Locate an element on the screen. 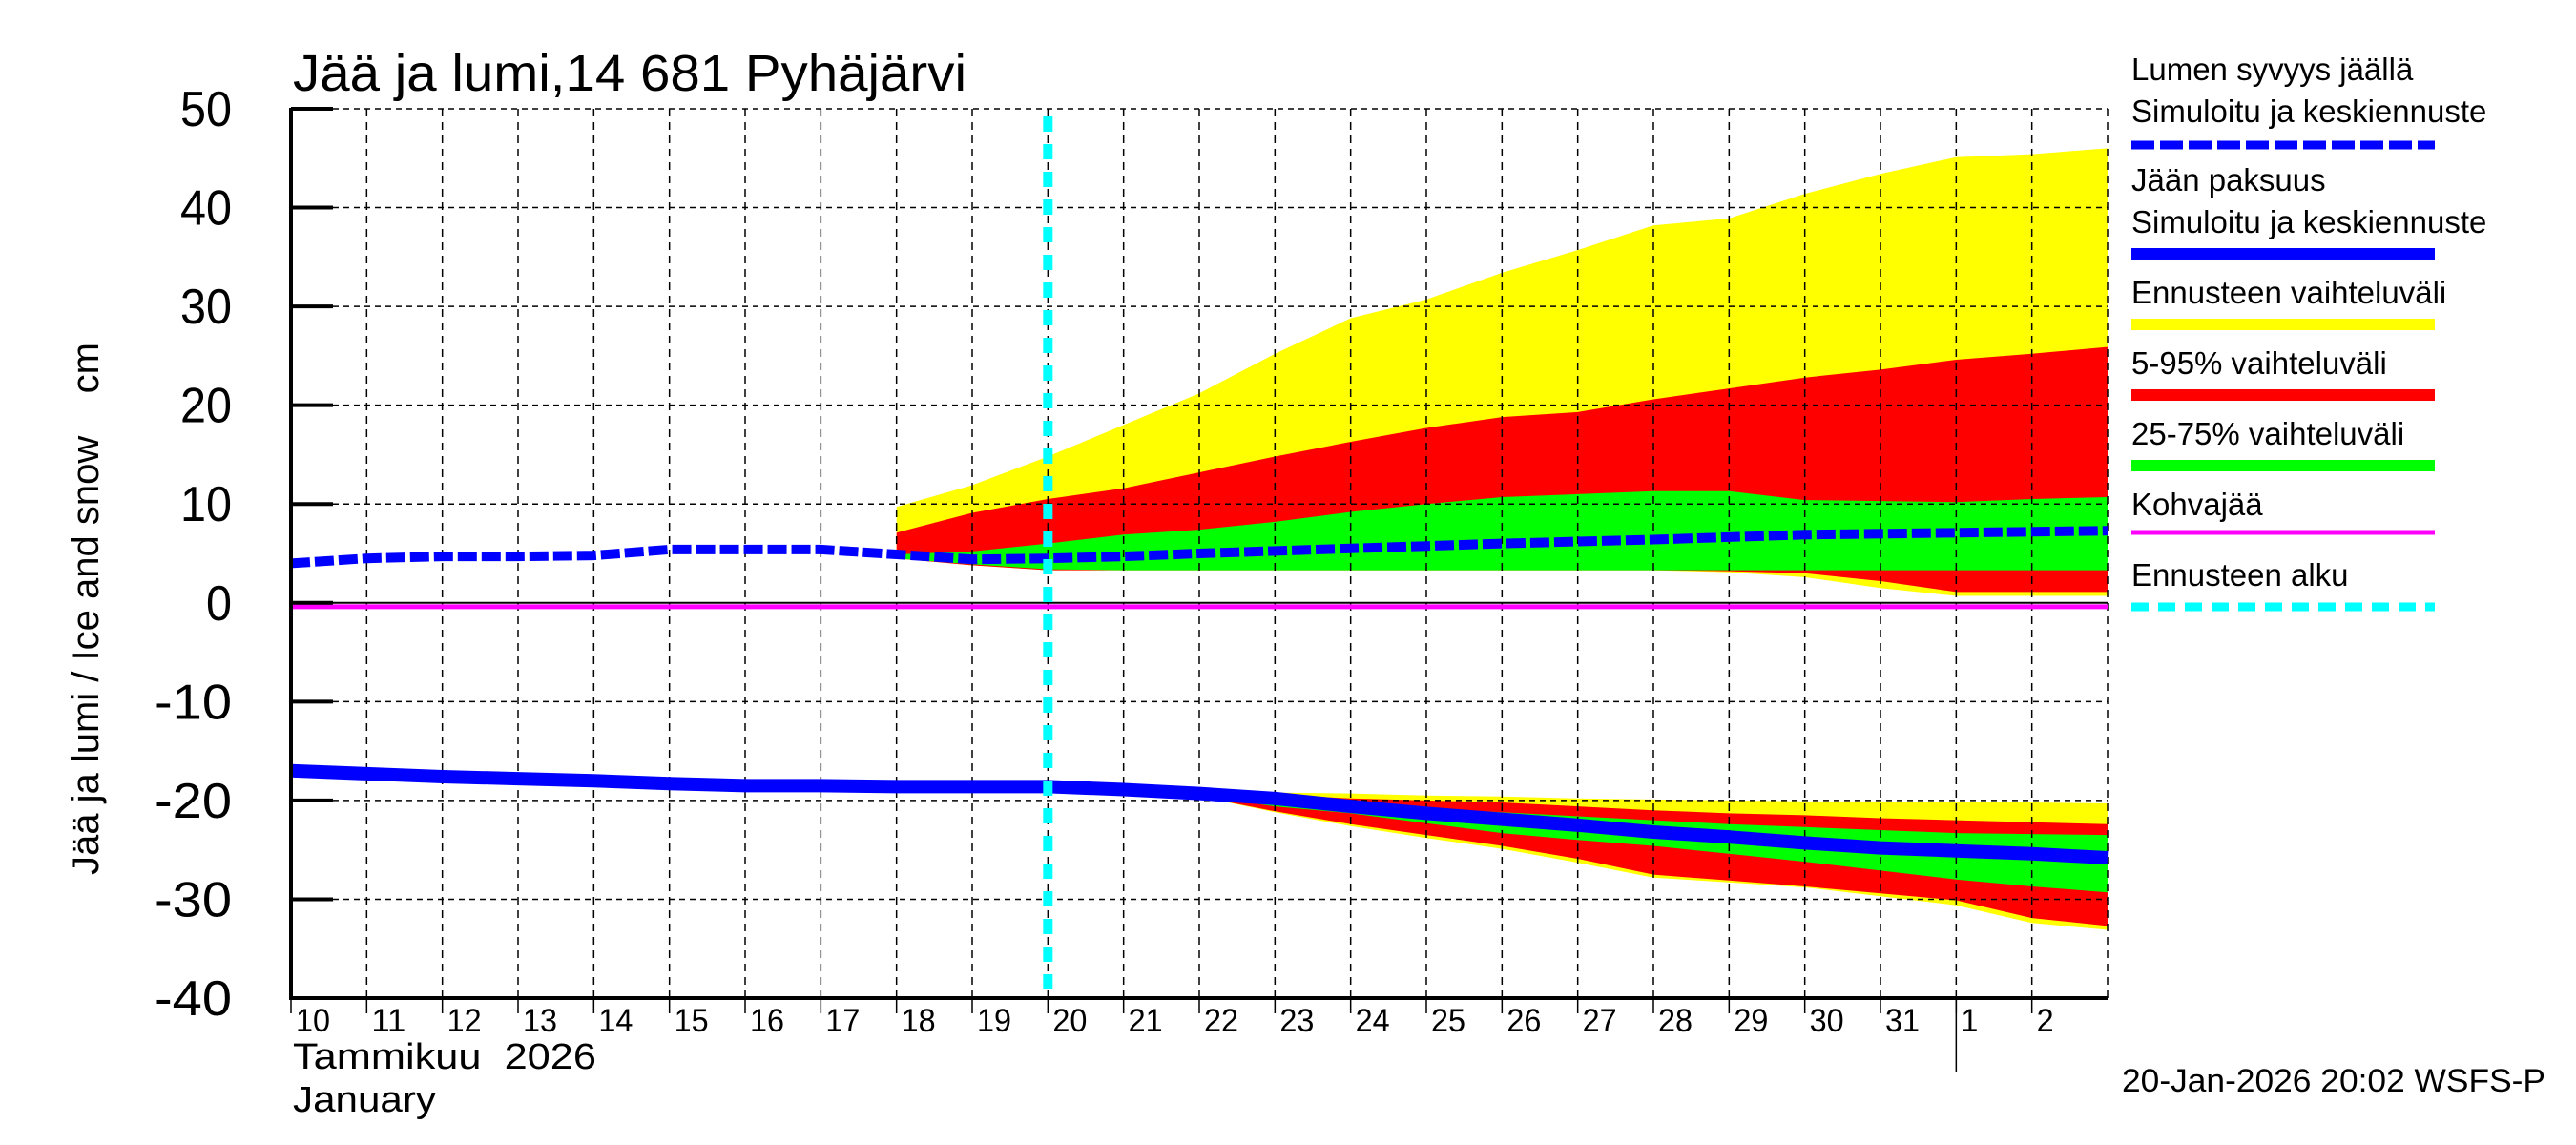 This screenshot has height=1145, width=2576. x-tick-label: 12 is located at coordinates (464, 1021).